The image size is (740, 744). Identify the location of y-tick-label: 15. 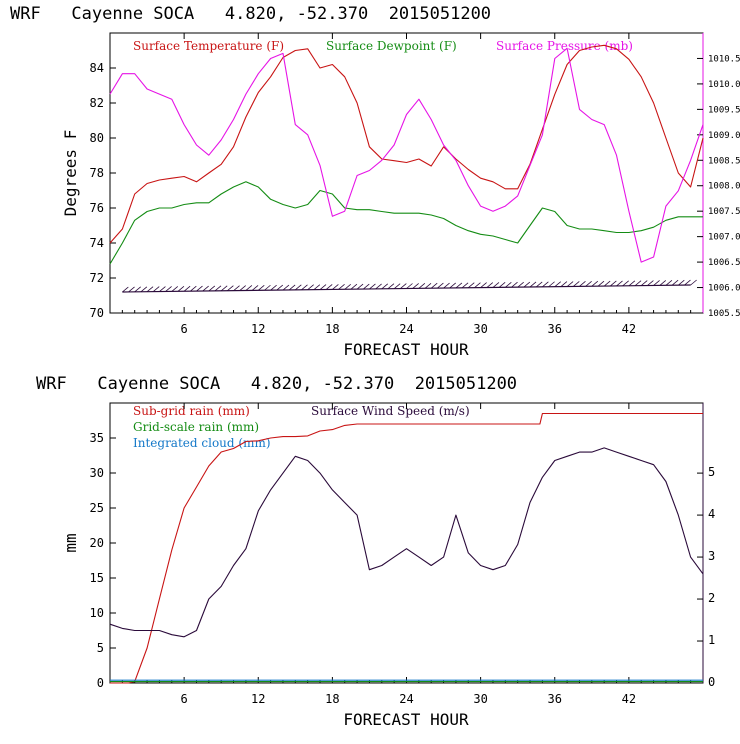
(97, 578).